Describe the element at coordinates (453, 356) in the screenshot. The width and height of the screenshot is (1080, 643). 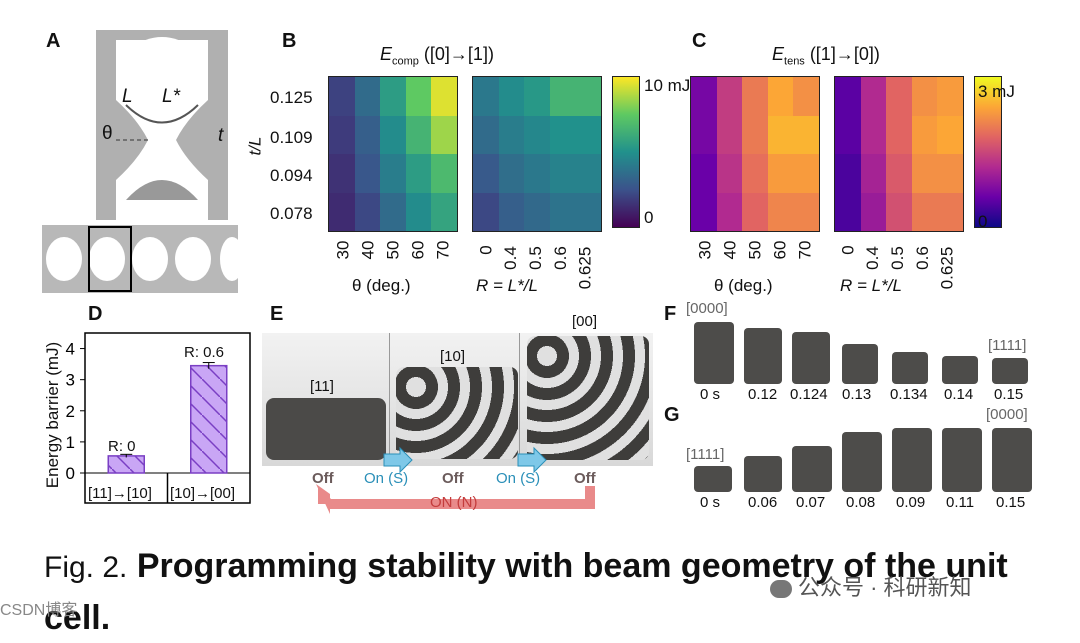
I see `state-10: [10]` at that location.